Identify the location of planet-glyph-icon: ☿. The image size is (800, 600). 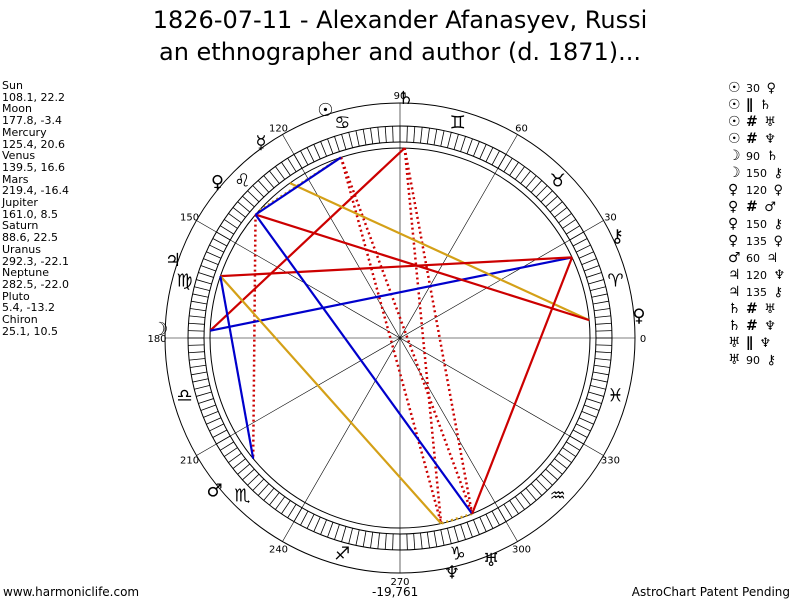
(260, 142).